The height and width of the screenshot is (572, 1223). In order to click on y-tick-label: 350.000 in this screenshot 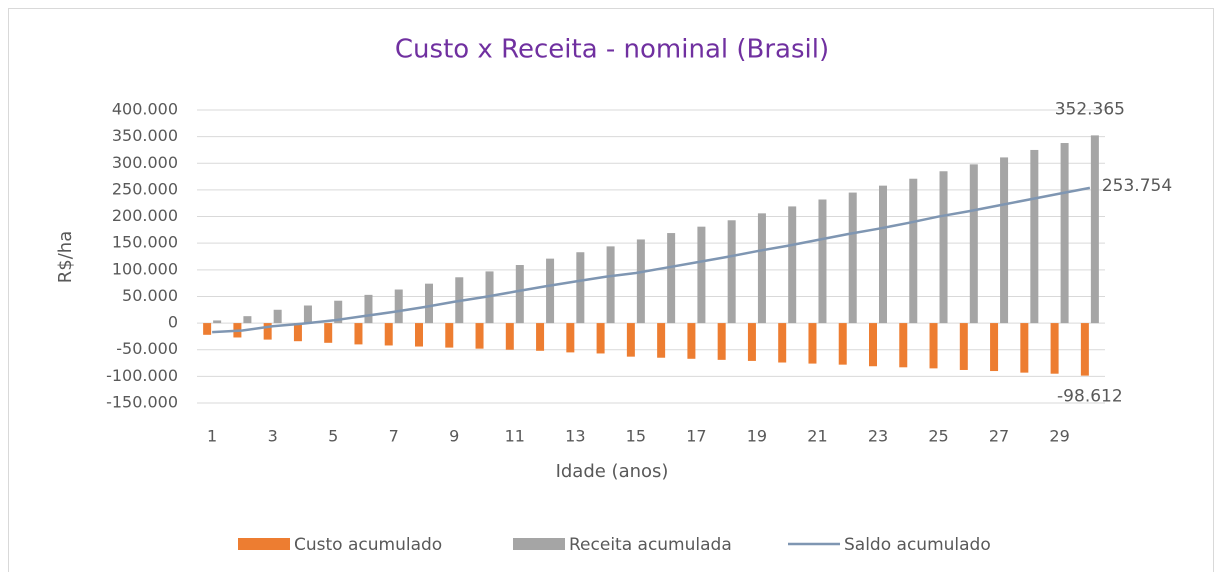, I will do `click(145, 135)`.